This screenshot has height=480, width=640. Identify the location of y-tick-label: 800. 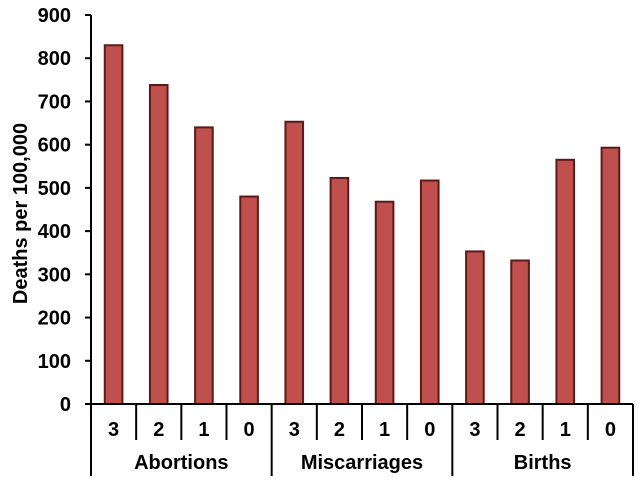
(54, 59).